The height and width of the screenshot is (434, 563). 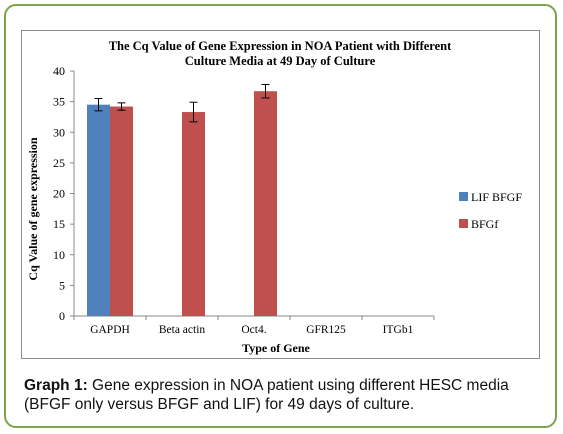 I want to click on y-tick-label: 15, so click(x=59, y=224).